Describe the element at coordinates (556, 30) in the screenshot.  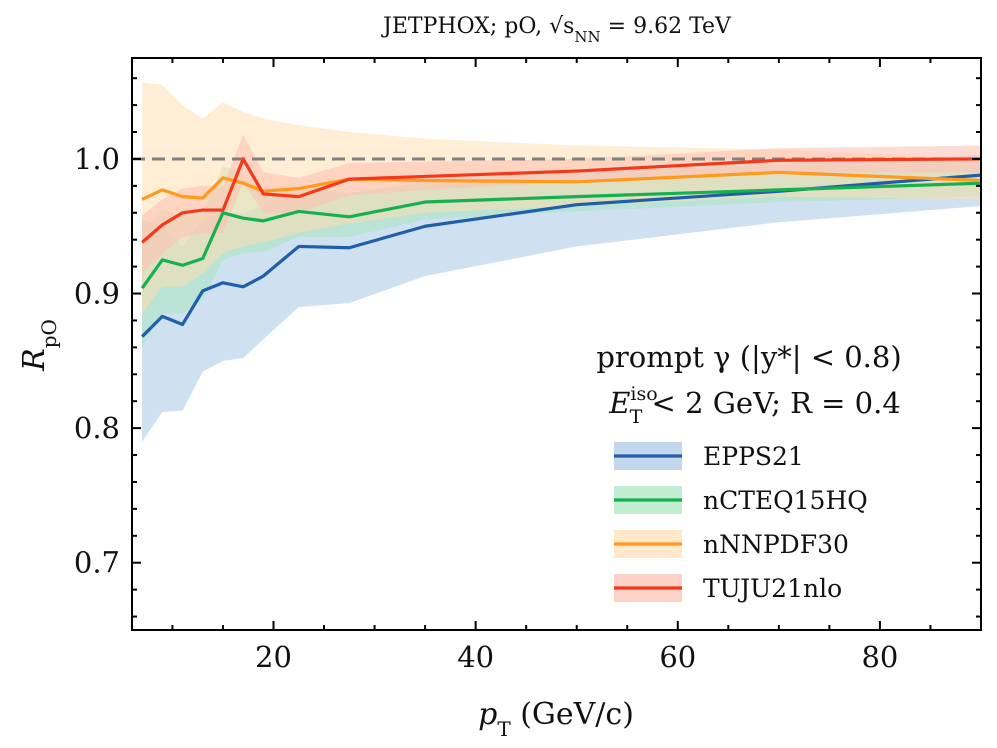
I see `chart-title: JETPHOX; pO, √sNN = 9.62 TeV` at that location.